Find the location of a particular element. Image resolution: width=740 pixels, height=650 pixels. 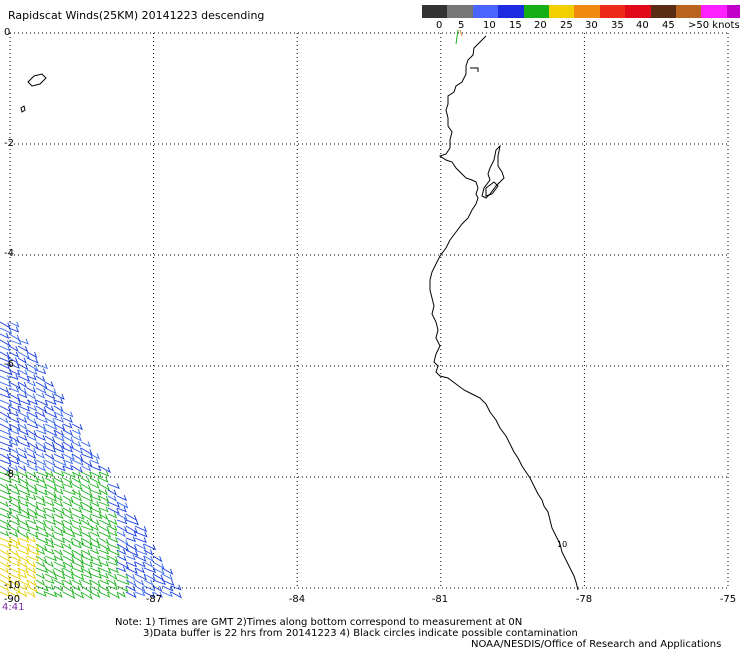

legend-label: 40 is located at coordinates (642, 25).